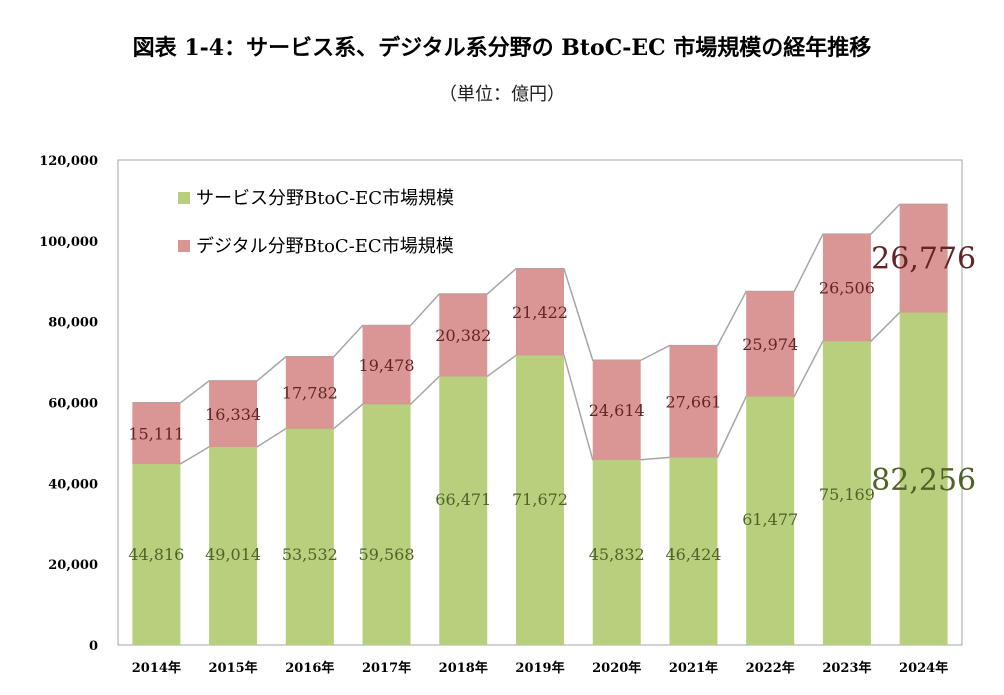  What do you see at coordinates (616, 668) in the screenshot?
I see `x-tick-label: 2020年` at bounding box center [616, 668].